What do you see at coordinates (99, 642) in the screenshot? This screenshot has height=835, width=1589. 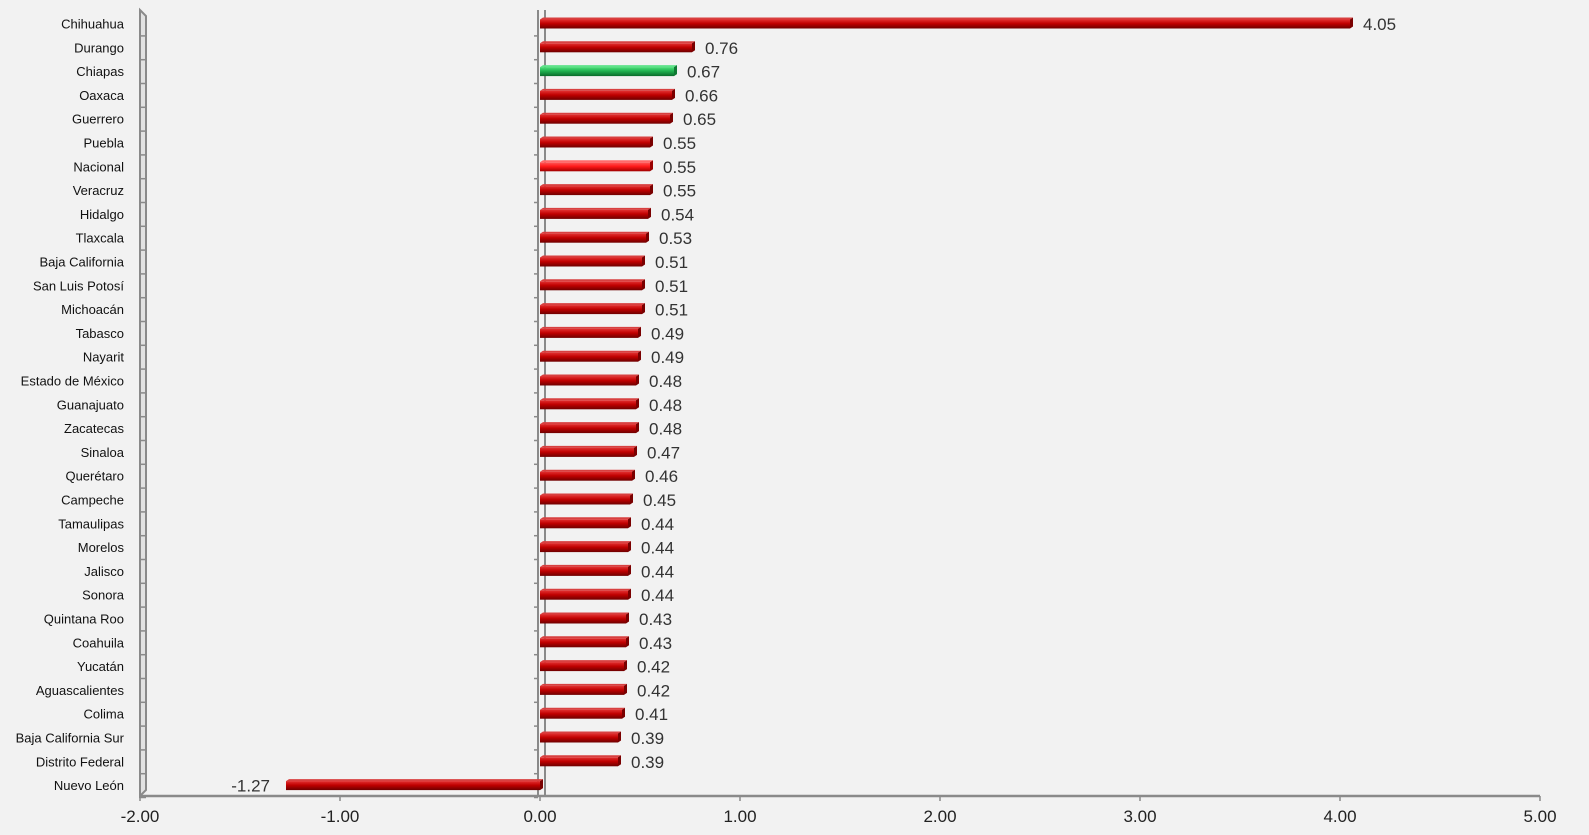 I see `category-label: Coahuila` at bounding box center [99, 642].